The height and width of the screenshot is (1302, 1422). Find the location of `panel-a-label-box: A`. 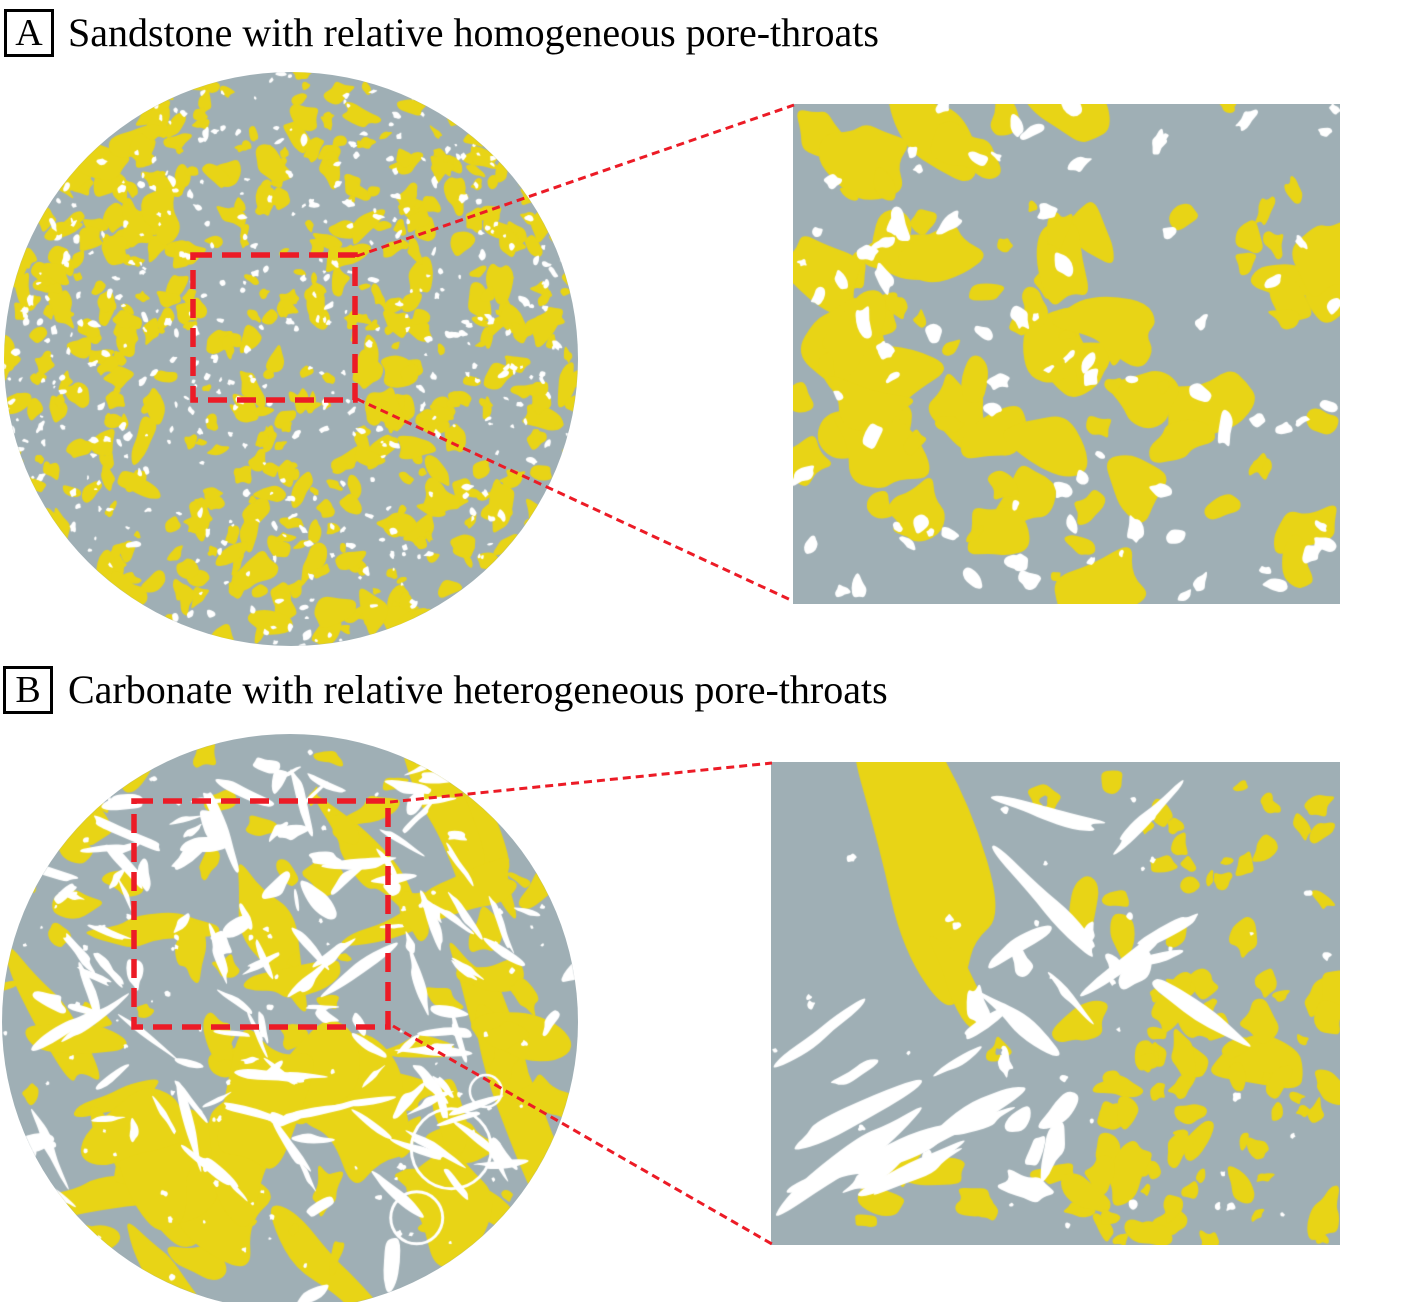

panel-a-label-box: A is located at coordinates (29, 33).